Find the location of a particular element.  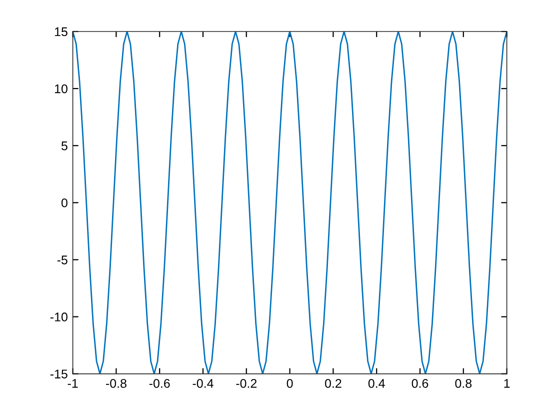

y-tick-label: -10 is located at coordinates (59, 317).